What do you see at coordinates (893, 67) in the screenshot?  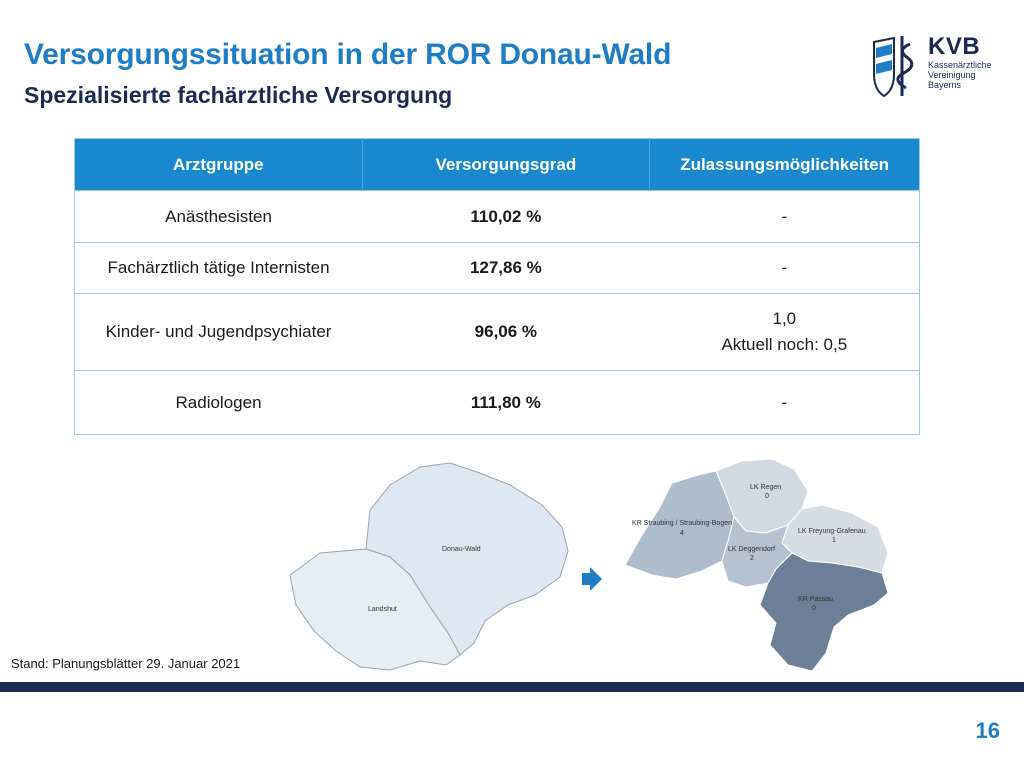 I see `kvb-emblem-icon` at bounding box center [893, 67].